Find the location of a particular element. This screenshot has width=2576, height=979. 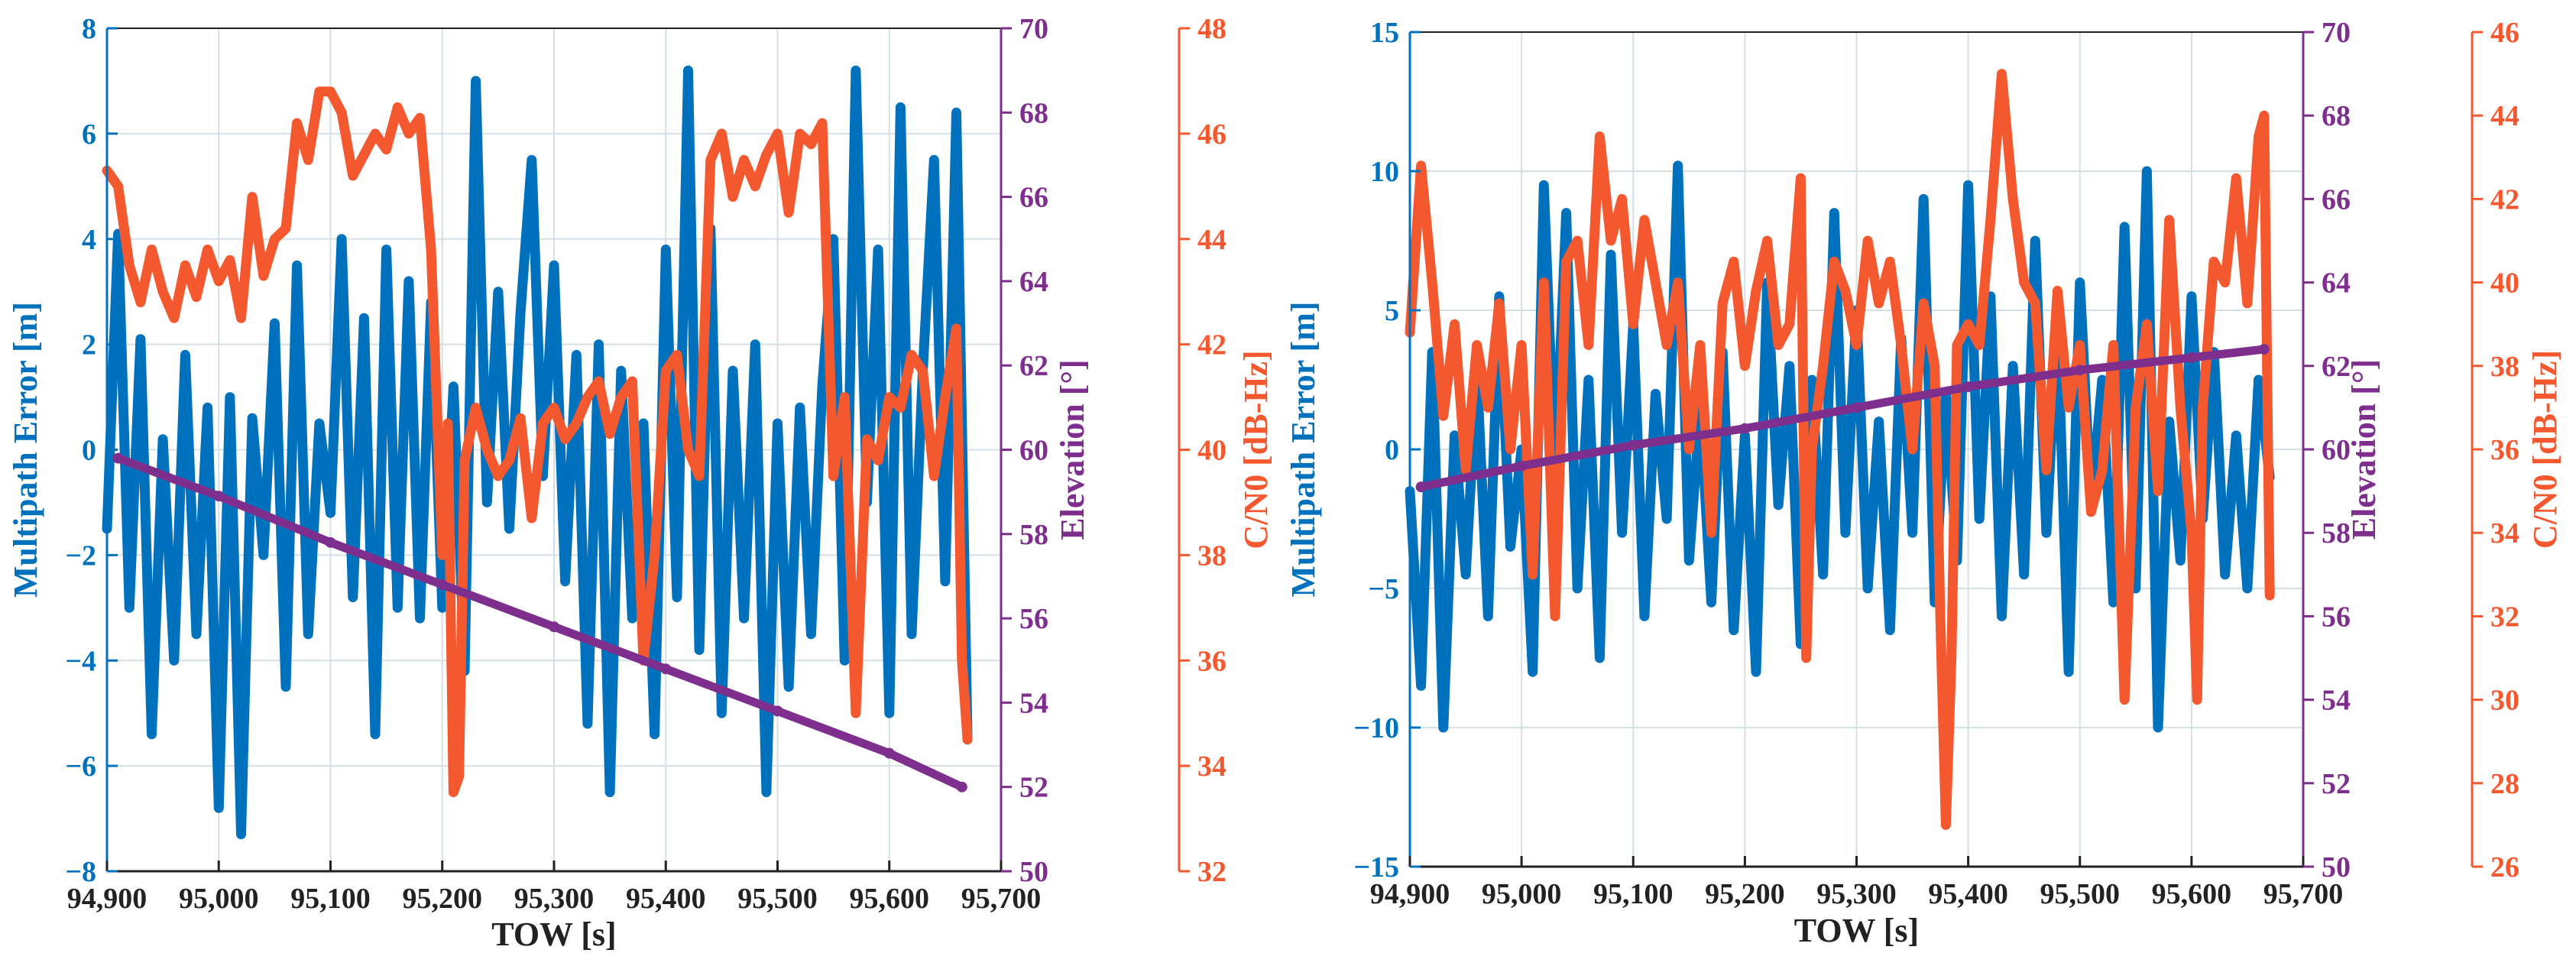

left-y-tick-label: 6 is located at coordinates (89, 134).